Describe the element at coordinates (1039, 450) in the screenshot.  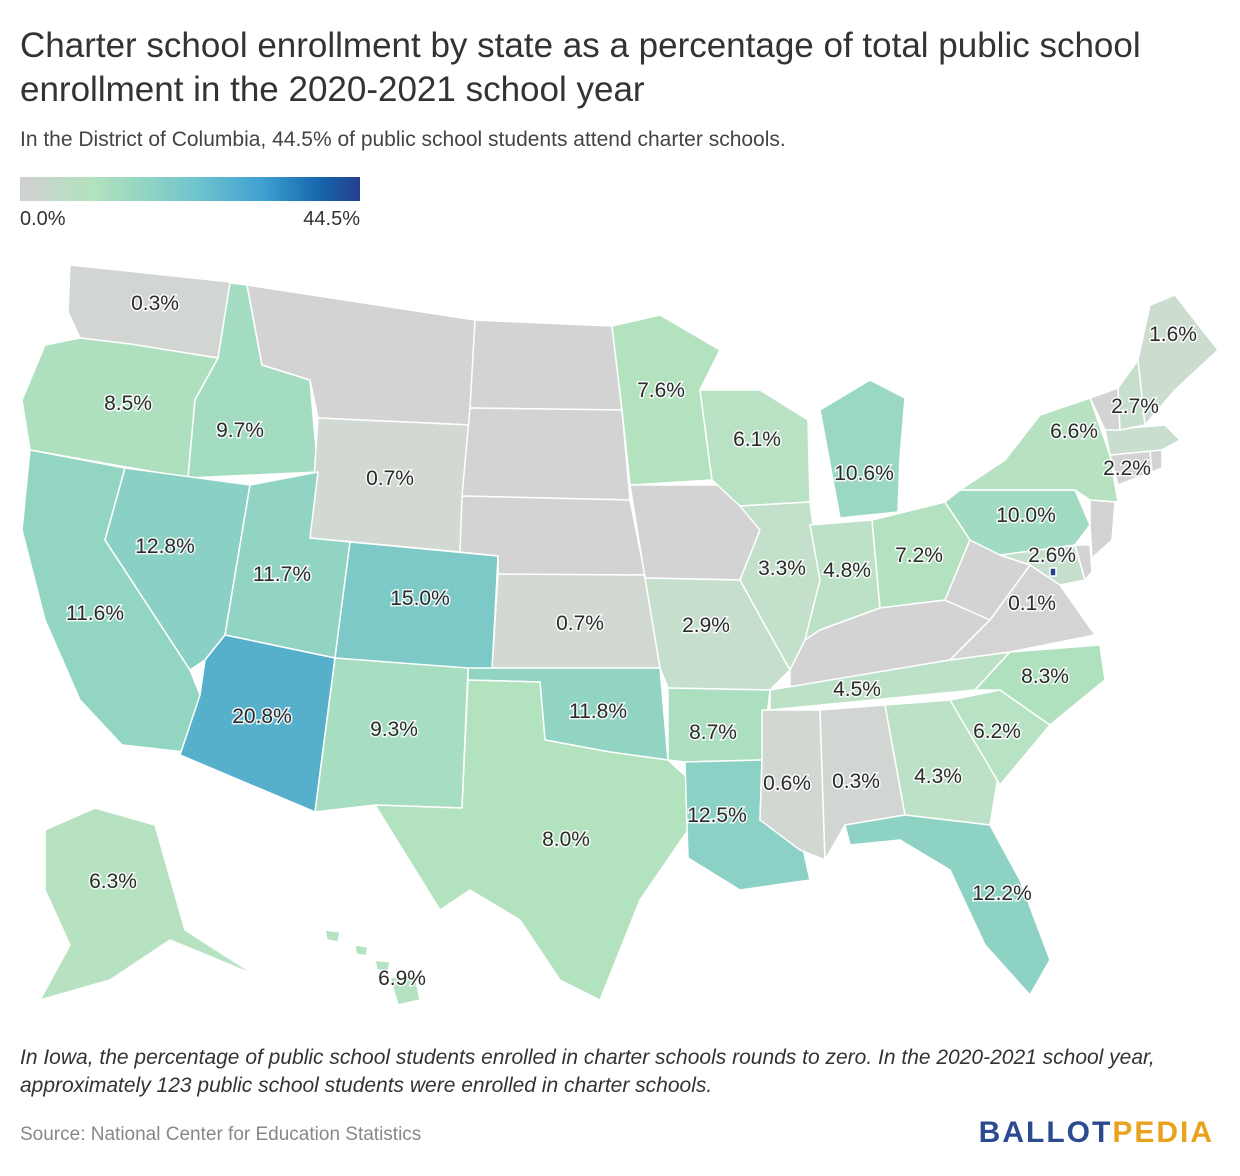
I see `state-new-york` at that location.